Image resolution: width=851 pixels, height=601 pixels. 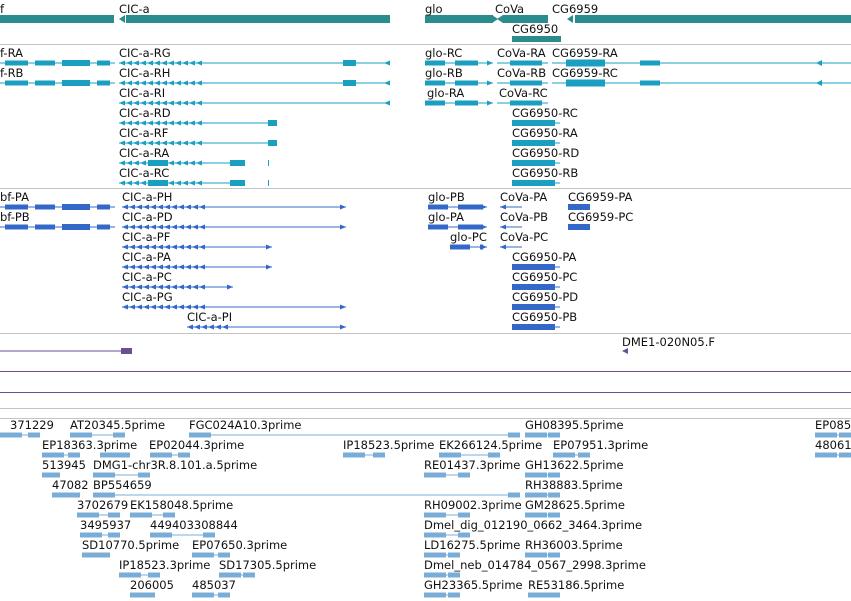 What do you see at coordinates (545, 297) in the screenshot?
I see `protein-label: CG6950-PD` at bounding box center [545, 297].